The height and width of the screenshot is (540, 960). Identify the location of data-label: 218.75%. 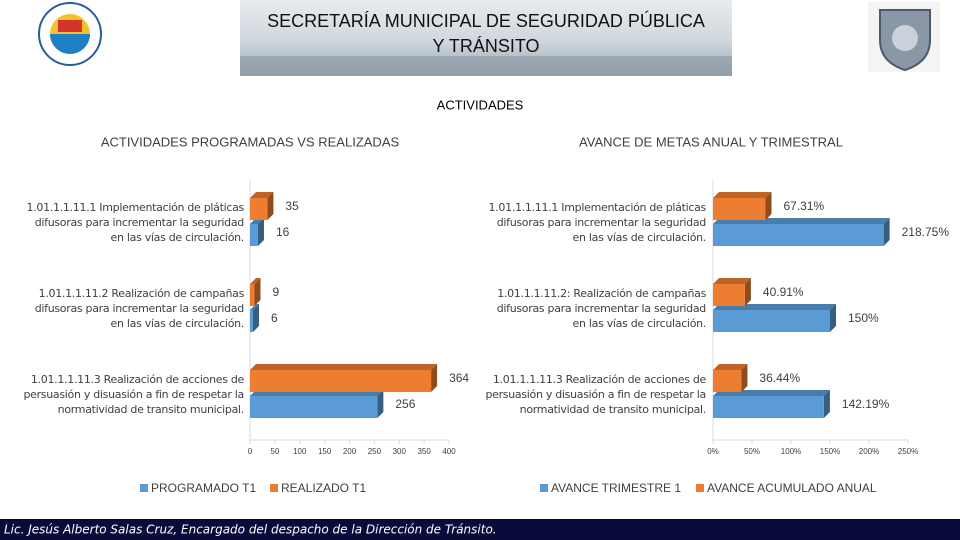
(926, 232).